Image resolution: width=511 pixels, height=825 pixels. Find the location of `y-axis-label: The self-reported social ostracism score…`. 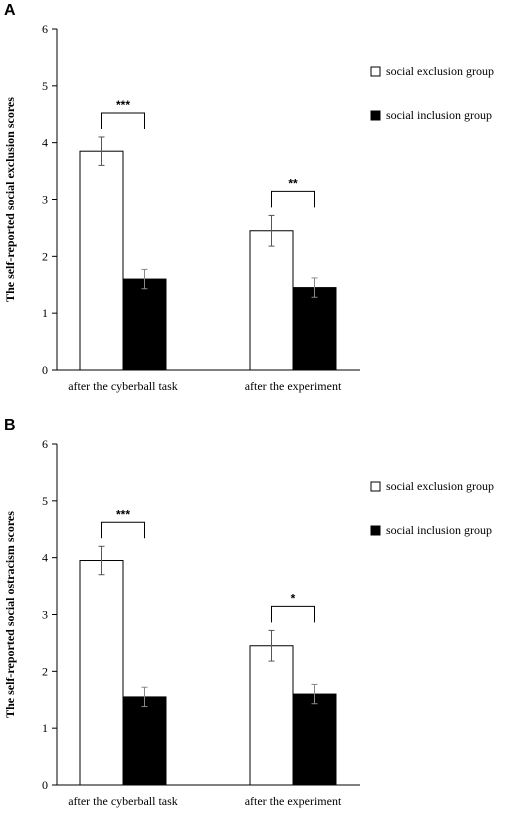

y-axis-label: The self-reported social ostracism score… is located at coordinates (10, 614).